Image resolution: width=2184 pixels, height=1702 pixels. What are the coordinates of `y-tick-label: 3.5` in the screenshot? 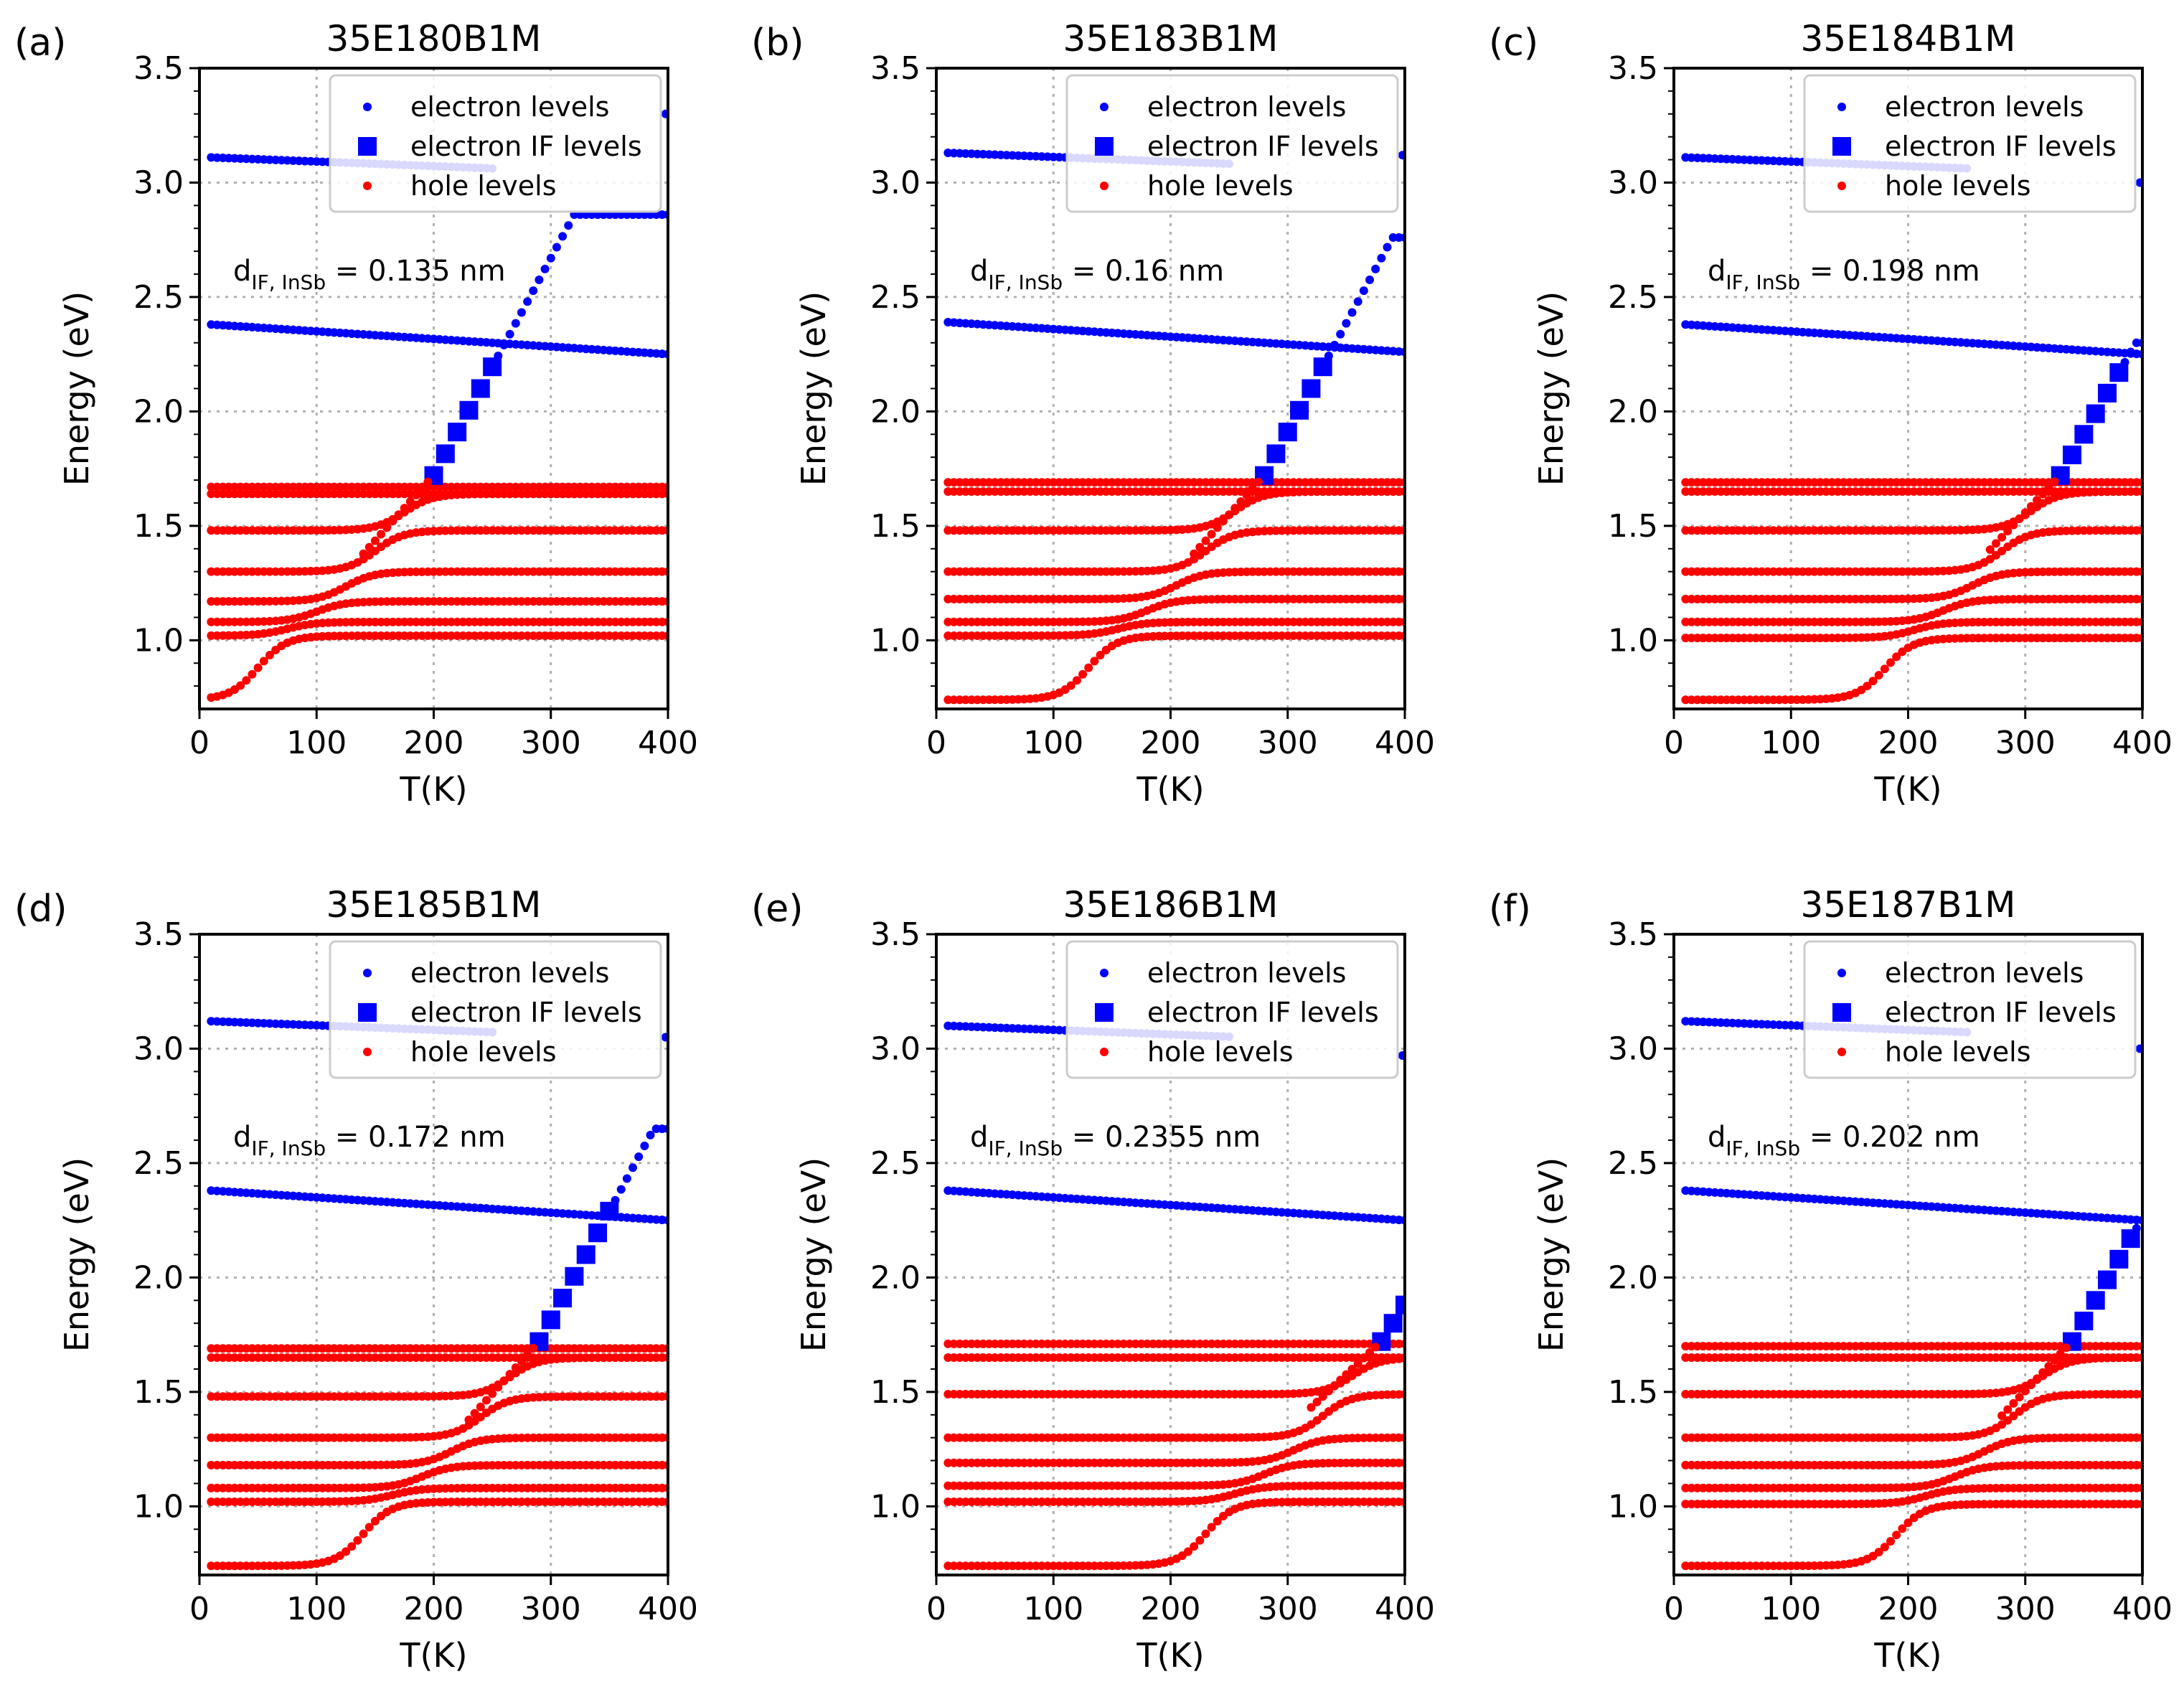 It's located at (896, 934).